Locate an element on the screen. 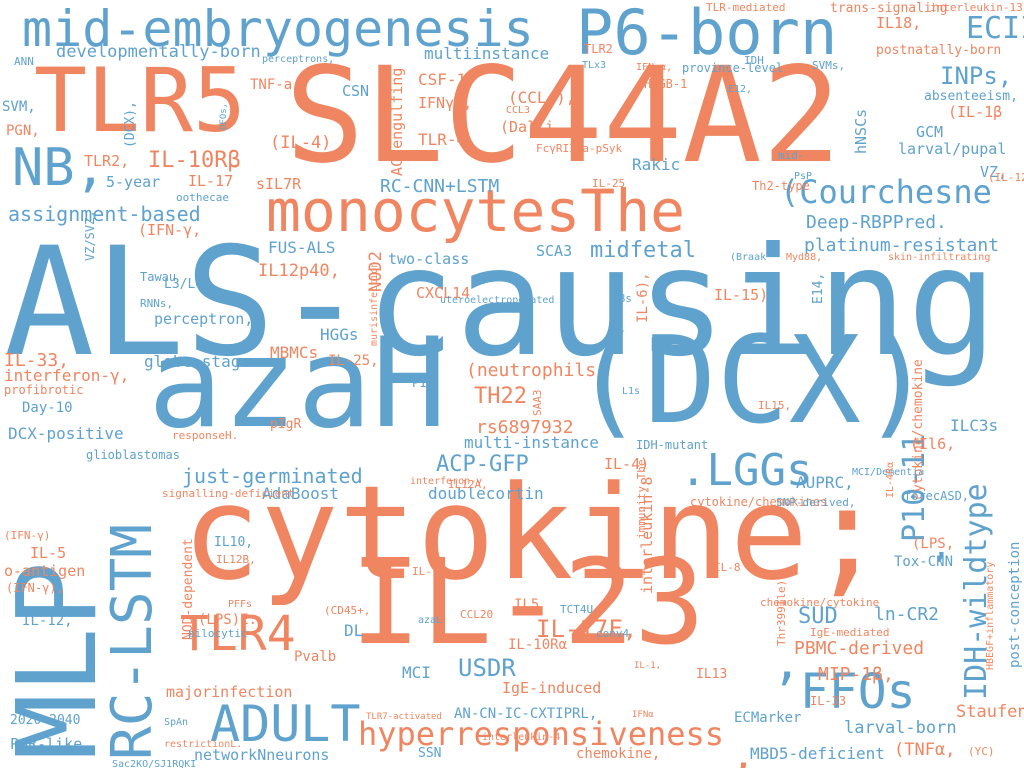 The image size is (1024, 768). word-tlr2: TLR2 is located at coordinates (598, 49).